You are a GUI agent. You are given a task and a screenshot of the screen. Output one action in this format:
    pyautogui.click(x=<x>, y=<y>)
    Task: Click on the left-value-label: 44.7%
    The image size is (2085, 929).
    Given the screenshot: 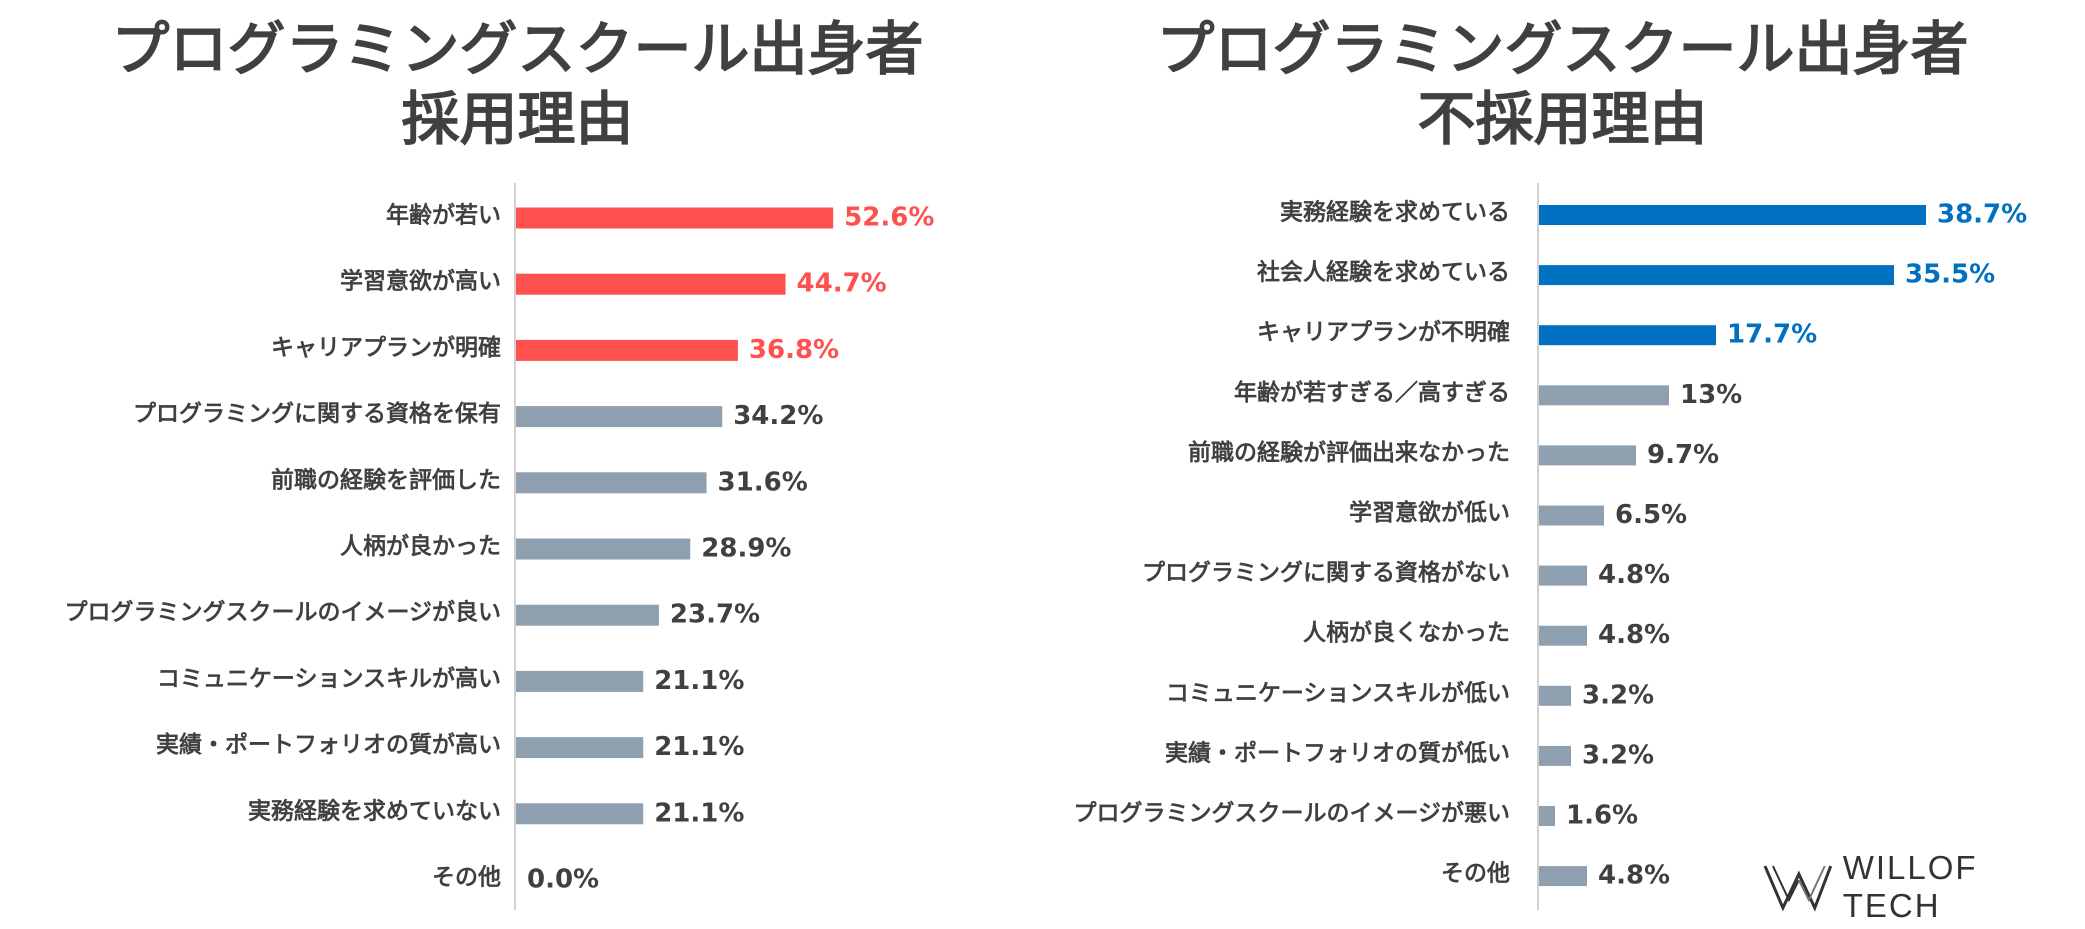 What is the action you would take?
    pyautogui.click(x=842, y=284)
    